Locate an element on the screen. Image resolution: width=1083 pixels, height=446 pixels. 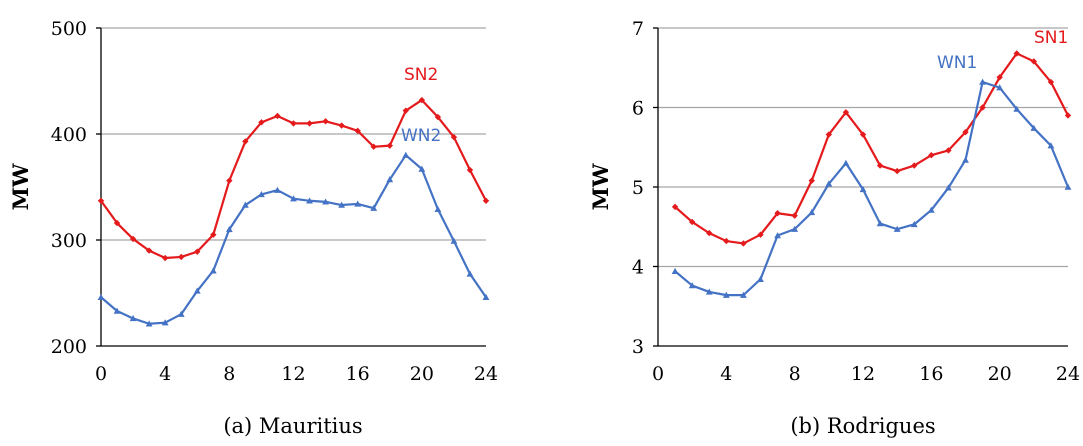
y-tick-label: 300 is located at coordinates (69, 241).